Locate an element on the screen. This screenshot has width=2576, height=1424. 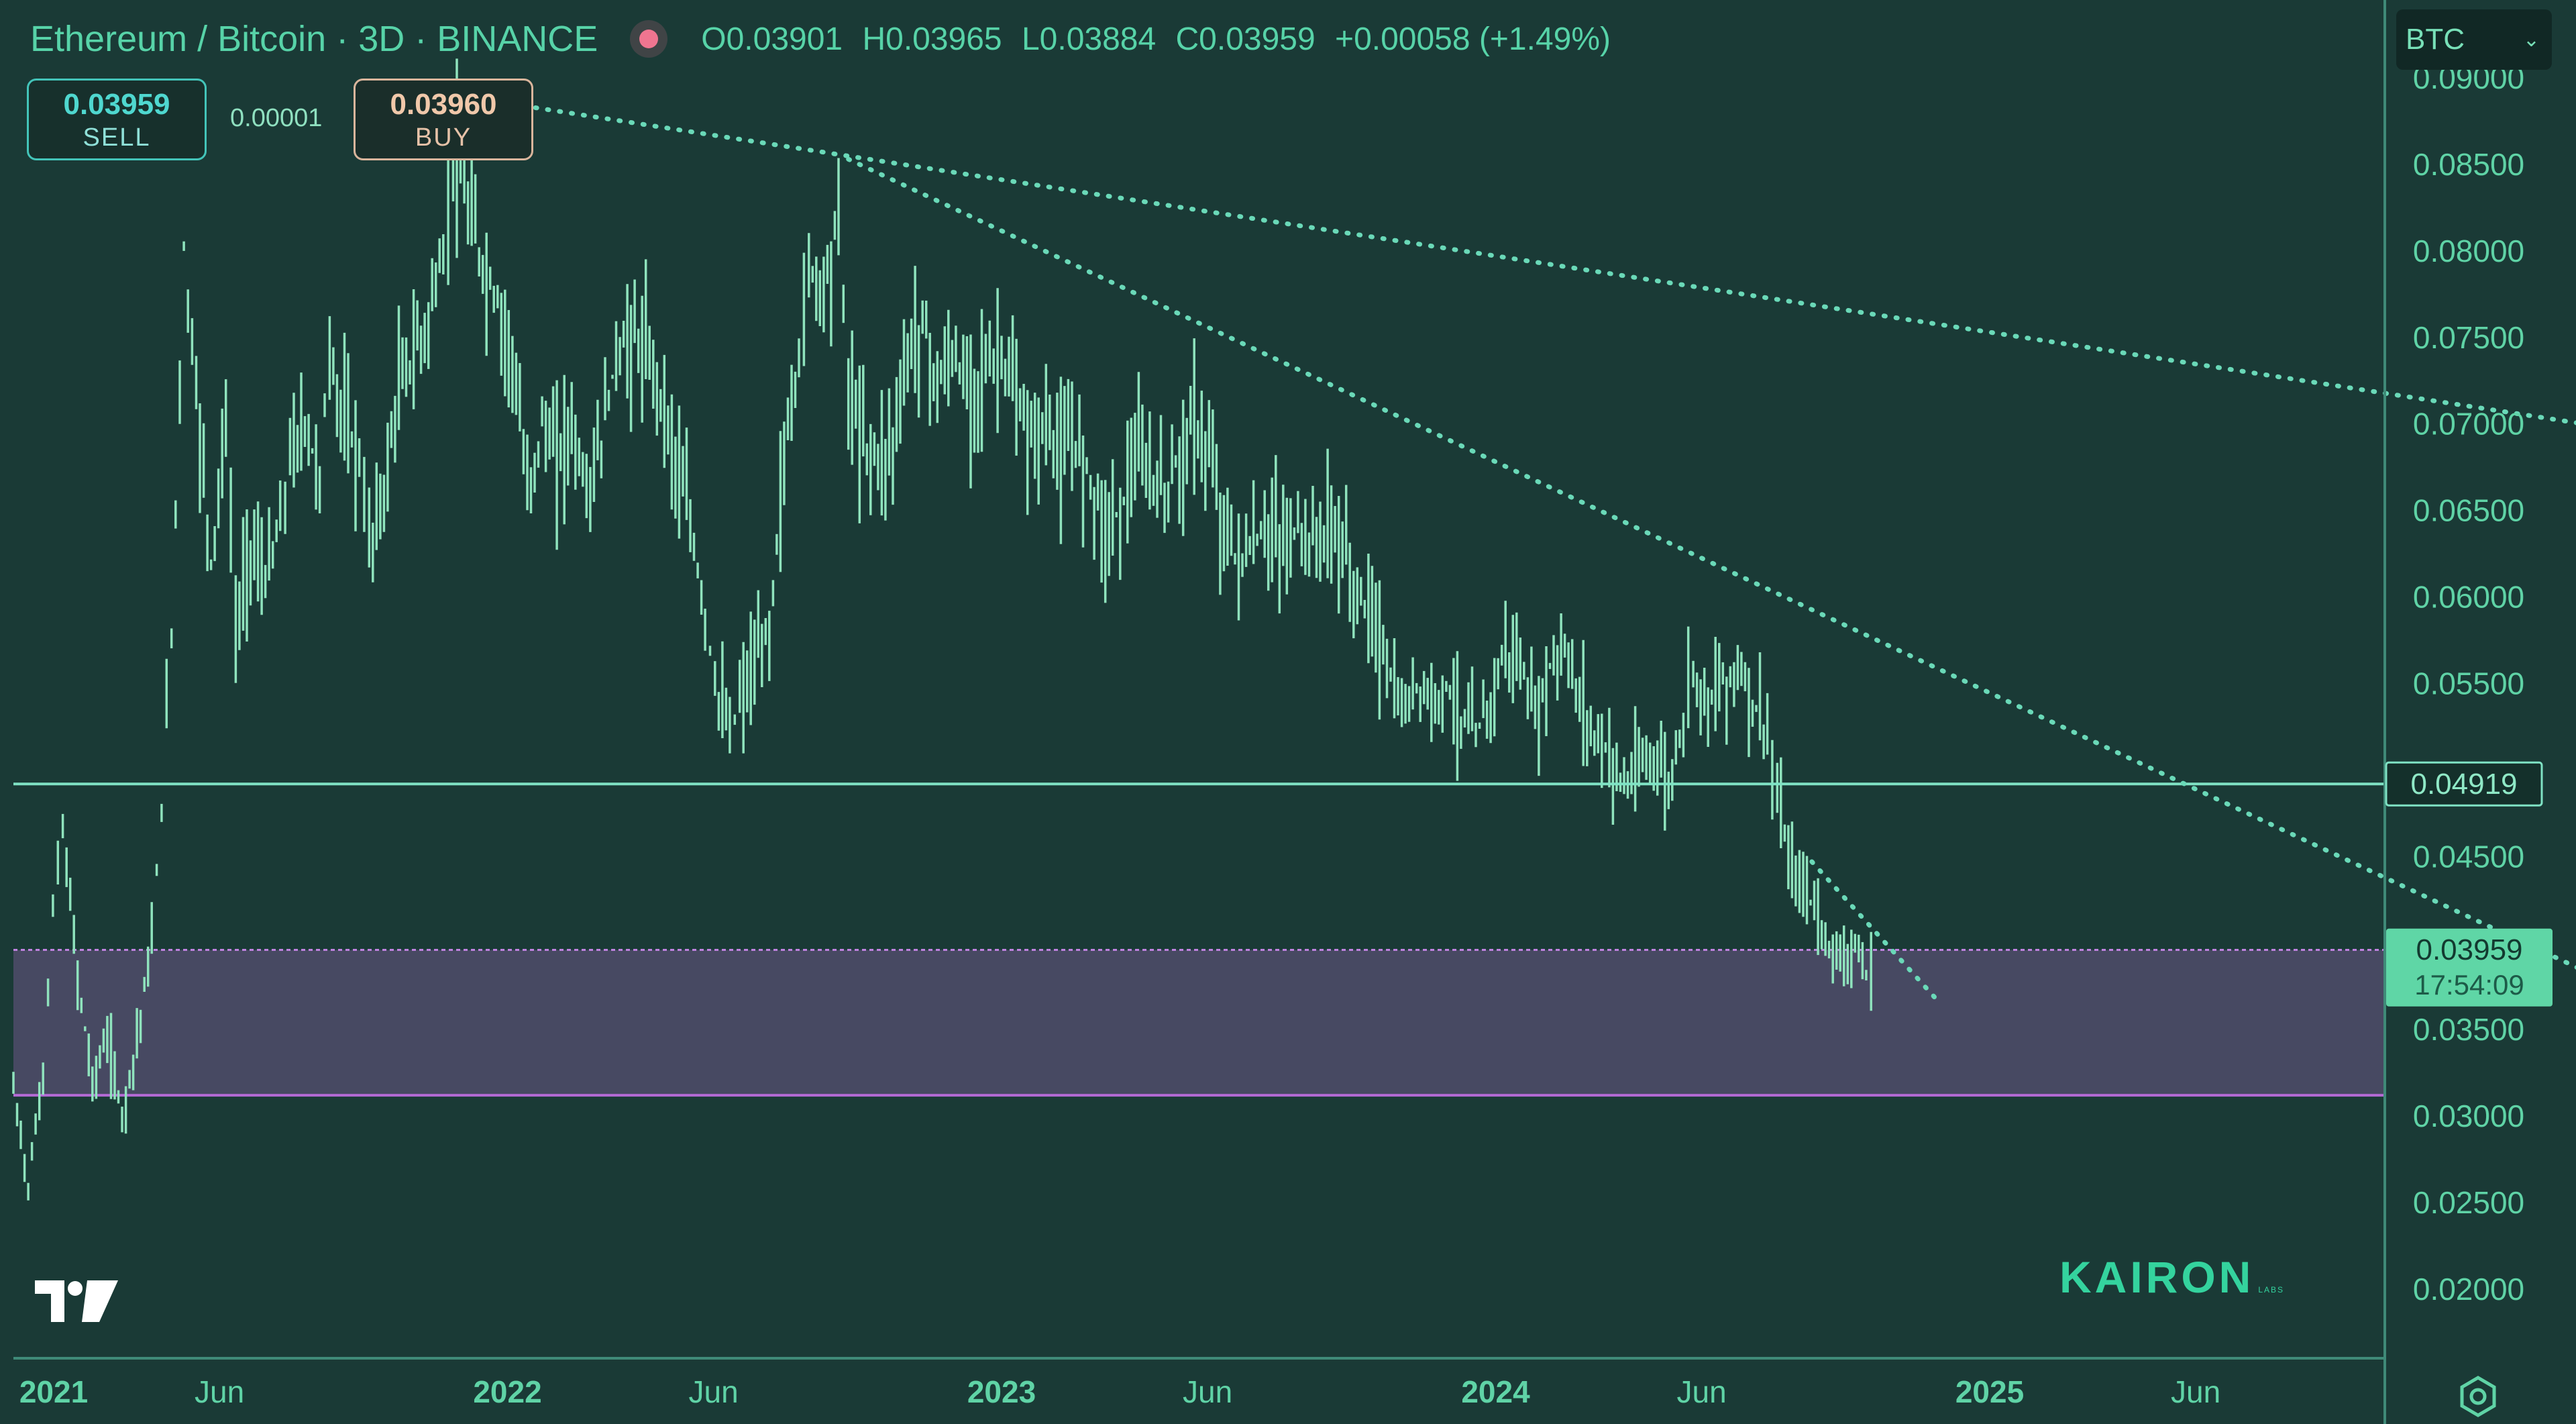
sell-label: SELL is located at coordinates (117, 137).